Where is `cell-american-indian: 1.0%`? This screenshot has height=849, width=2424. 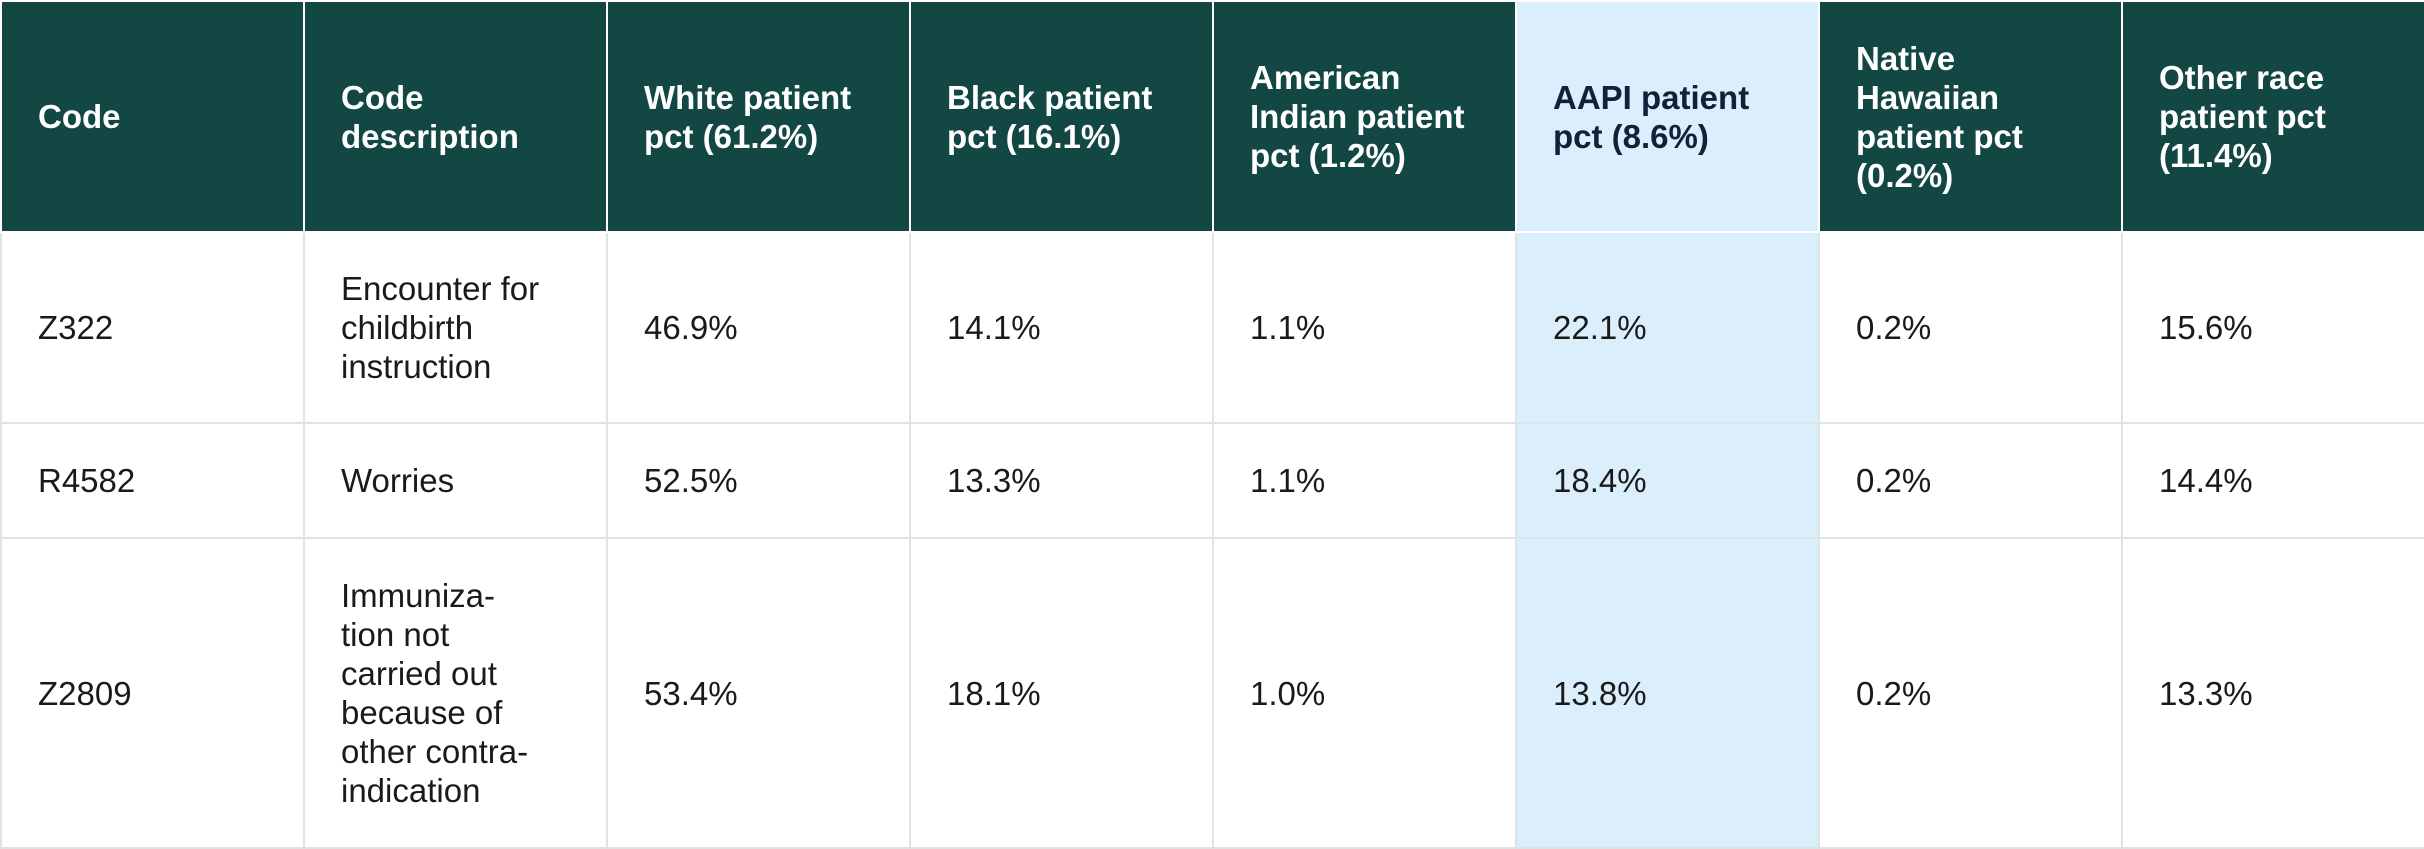 cell-american-indian: 1.0% is located at coordinates (1364, 693).